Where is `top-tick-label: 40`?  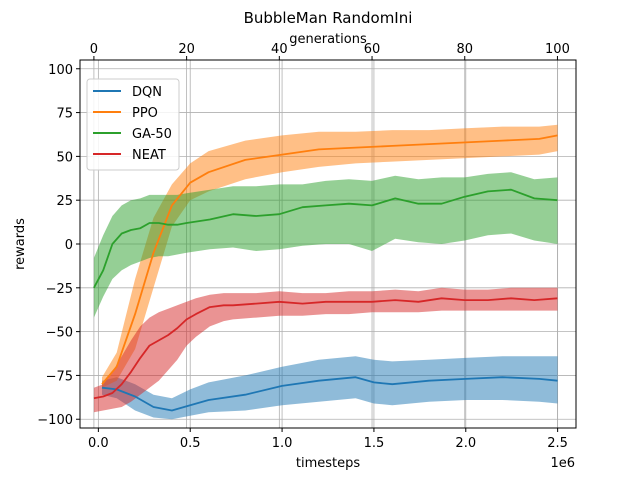
top-tick-label: 40 is located at coordinates (279, 49).